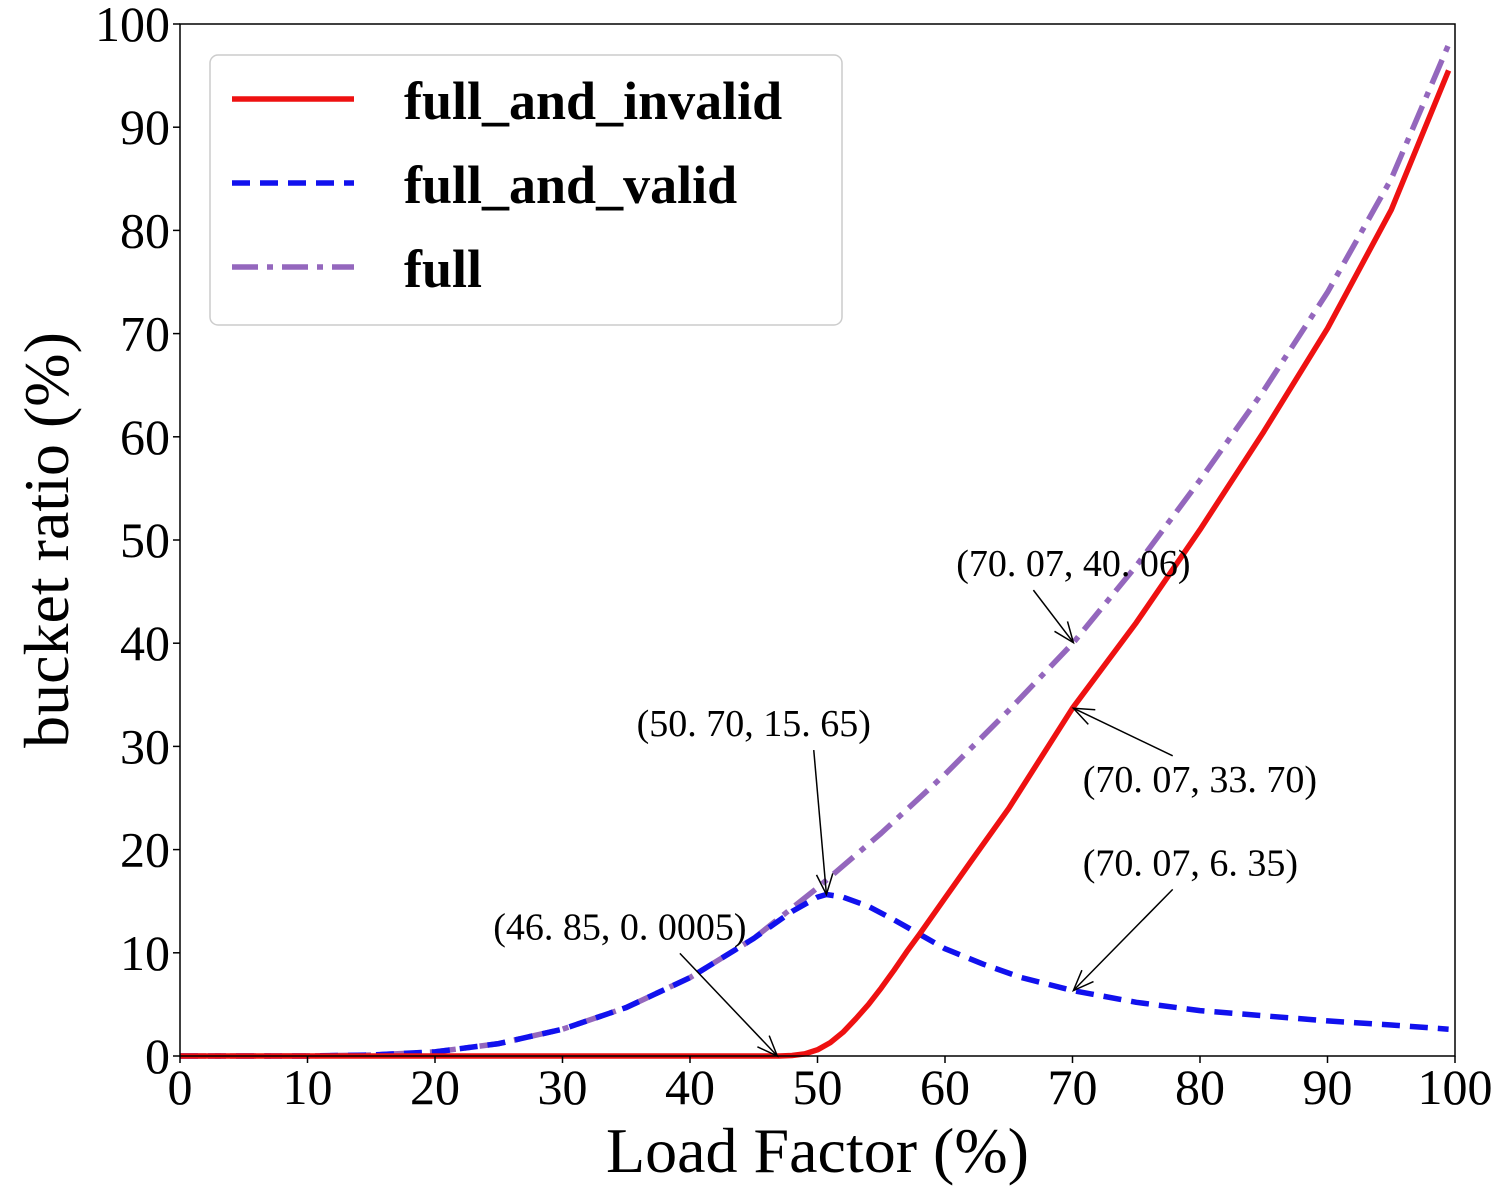  Describe the element at coordinates (145, 230) in the screenshot. I see `y-tick-label: 80` at that location.